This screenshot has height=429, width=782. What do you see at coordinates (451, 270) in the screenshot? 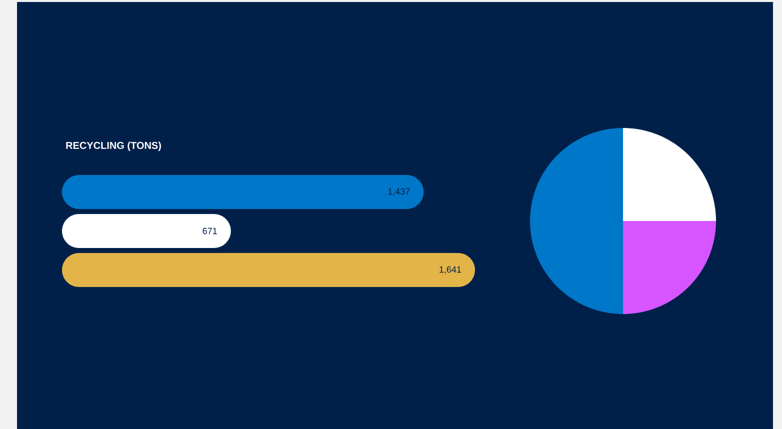
I see `data-label: 1,641` at bounding box center [451, 270].